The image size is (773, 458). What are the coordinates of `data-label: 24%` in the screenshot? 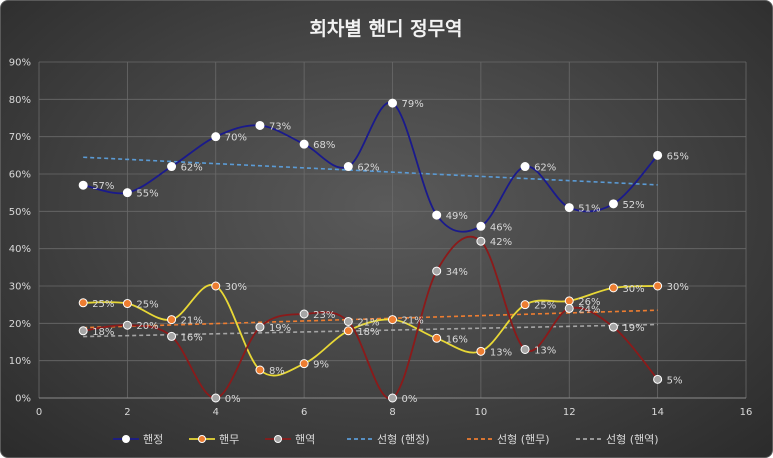 It's located at (589, 309).